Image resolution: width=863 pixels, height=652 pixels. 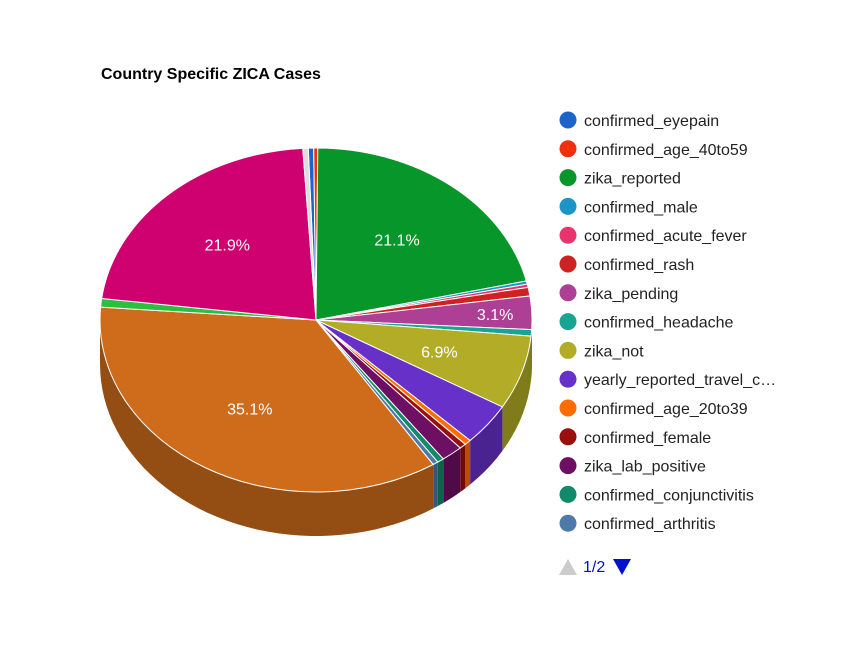 I want to click on legend-label: confirmed_age_20to39, so click(x=666, y=409).